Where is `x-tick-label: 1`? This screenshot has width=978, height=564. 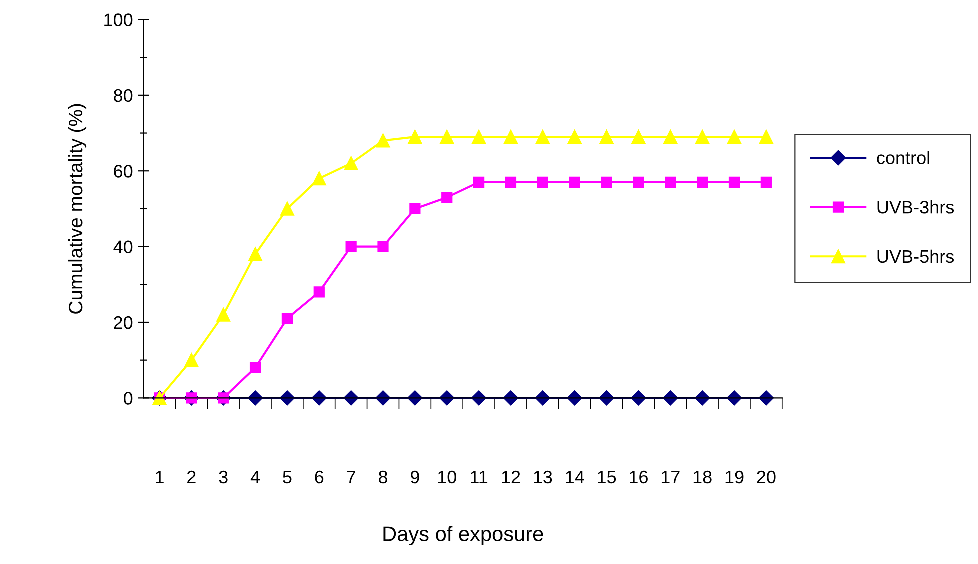
x-tick-label: 1 is located at coordinates (160, 477).